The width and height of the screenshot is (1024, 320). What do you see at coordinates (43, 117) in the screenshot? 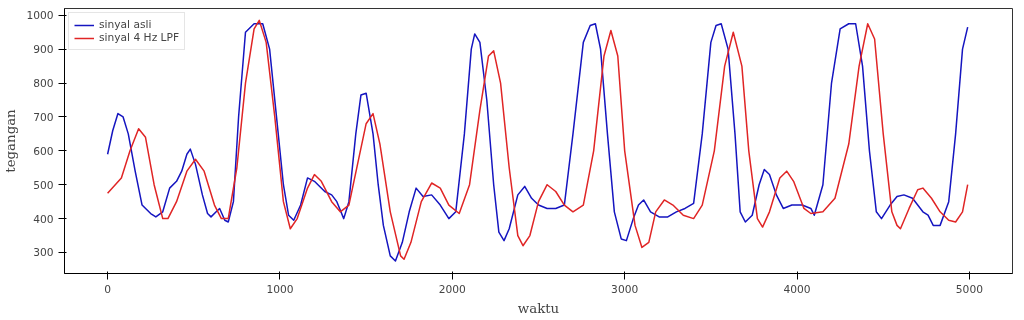
I see `y-tick-label: 700` at bounding box center [43, 117].